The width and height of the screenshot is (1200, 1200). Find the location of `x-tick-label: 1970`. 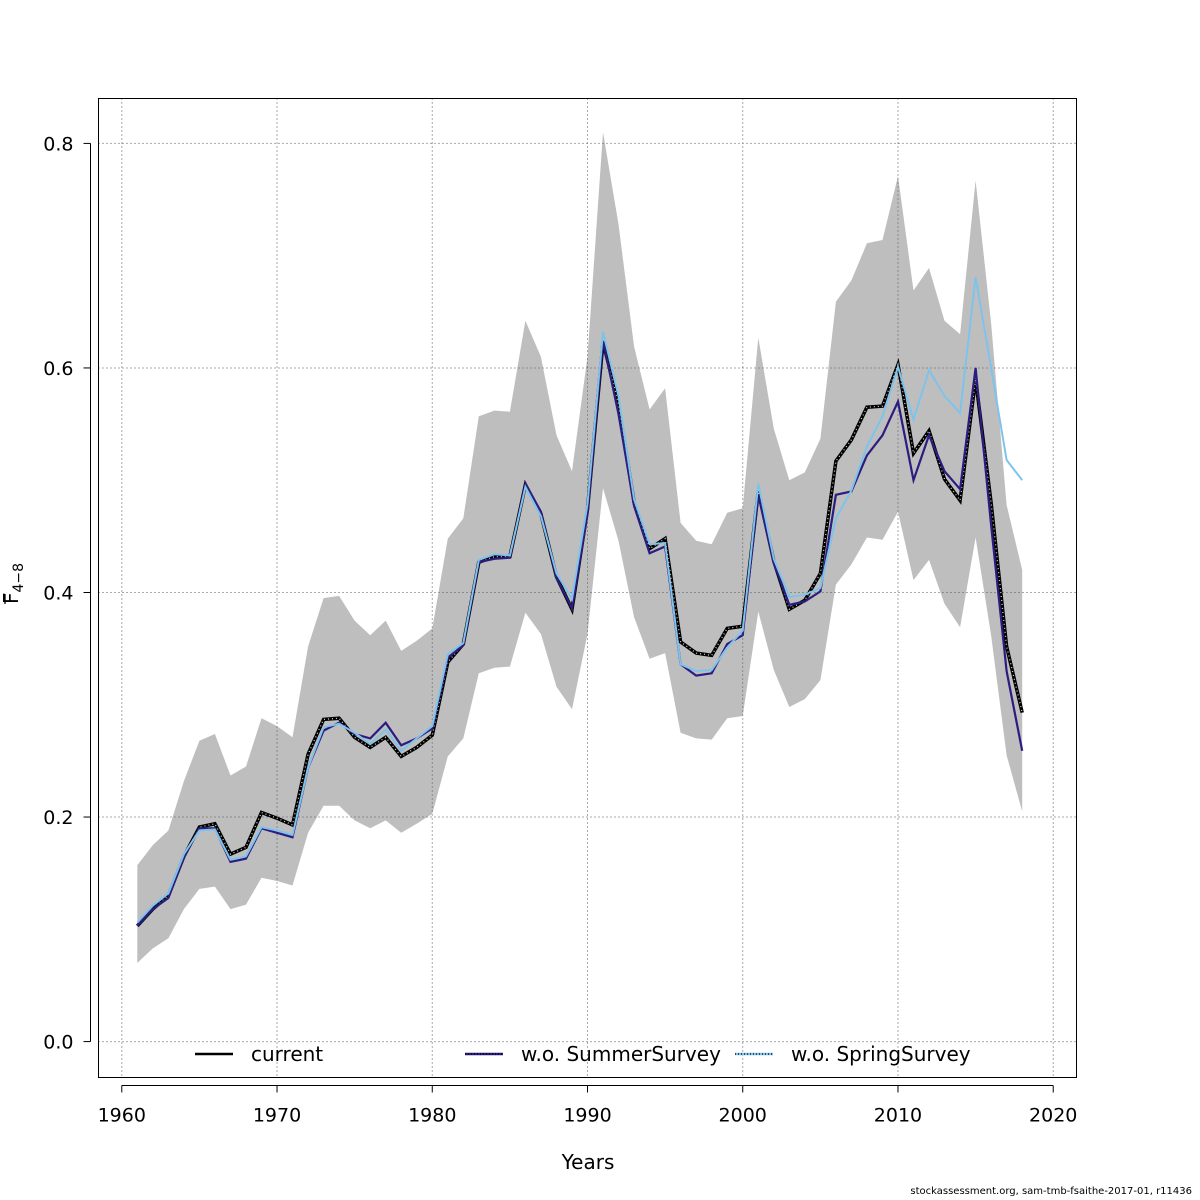

x-tick-label: 1970 is located at coordinates (277, 1116).